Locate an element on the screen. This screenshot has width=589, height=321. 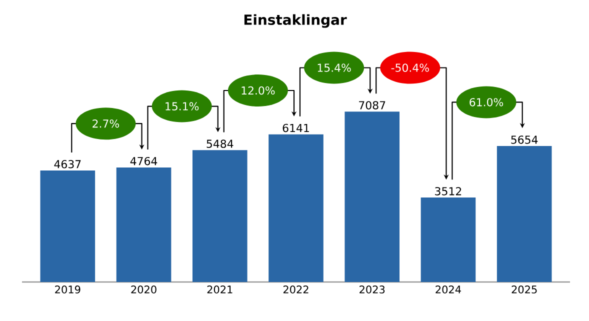
data-label: 3512 is located at coordinates (448, 191).